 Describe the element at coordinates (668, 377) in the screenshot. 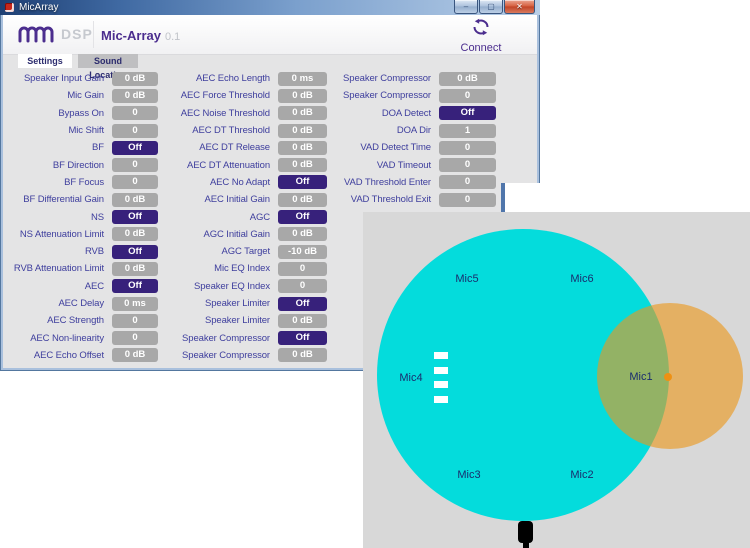

I see `doa-direction-dot` at that location.